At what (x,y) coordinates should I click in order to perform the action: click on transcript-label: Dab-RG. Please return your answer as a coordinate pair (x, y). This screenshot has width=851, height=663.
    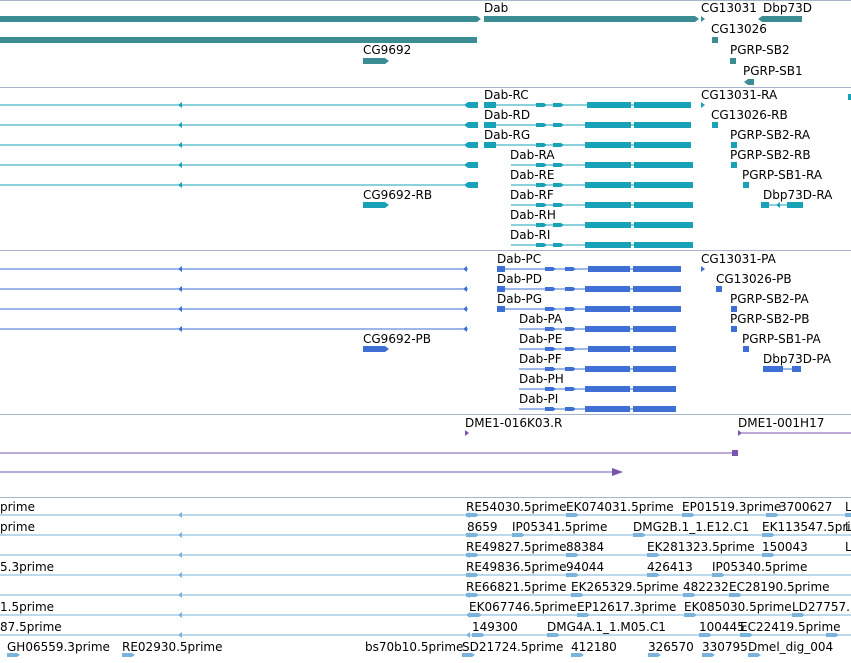
    Looking at the image, I should click on (507, 135).